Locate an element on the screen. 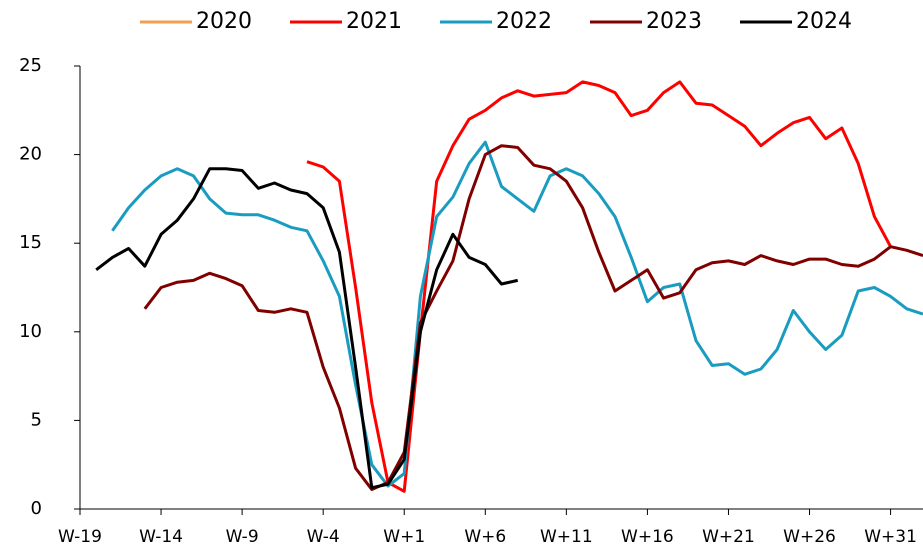  x-tick-label: W+6 is located at coordinates (485, 537).